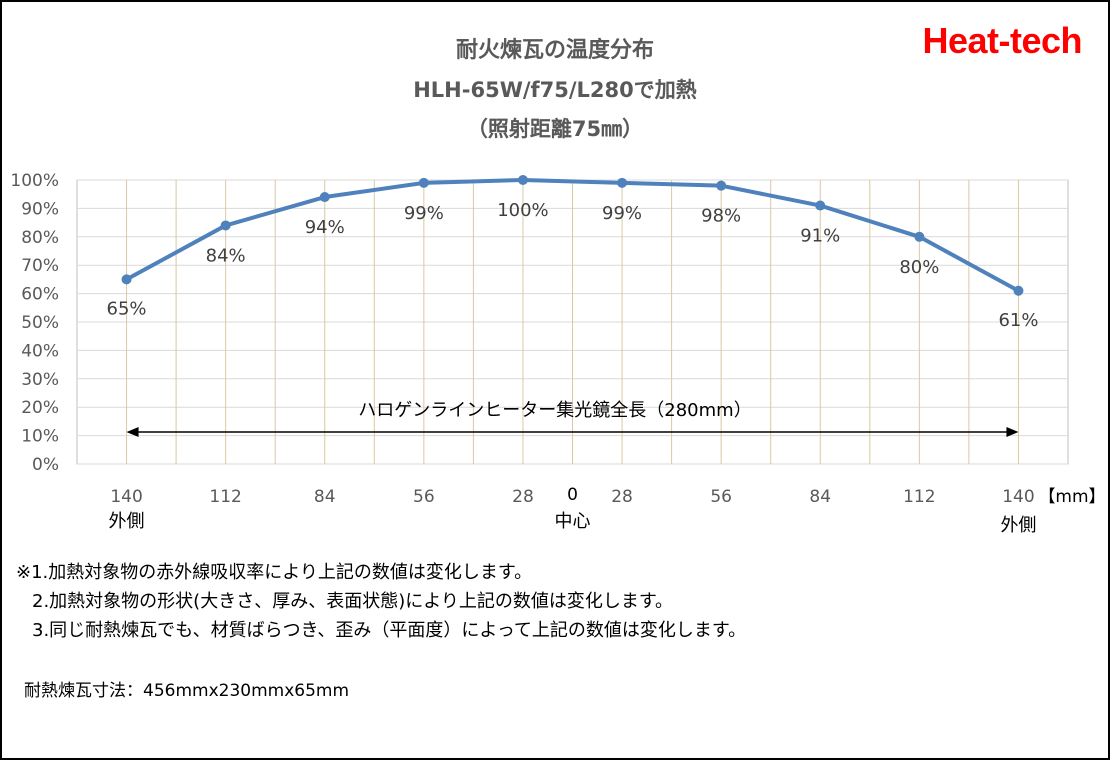 The height and width of the screenshot is (760, 1110). What do you see at coordinates (572, 495) in the screenshot?
I see `x-center-tick-label: 0` at bounding box center [572, 495].